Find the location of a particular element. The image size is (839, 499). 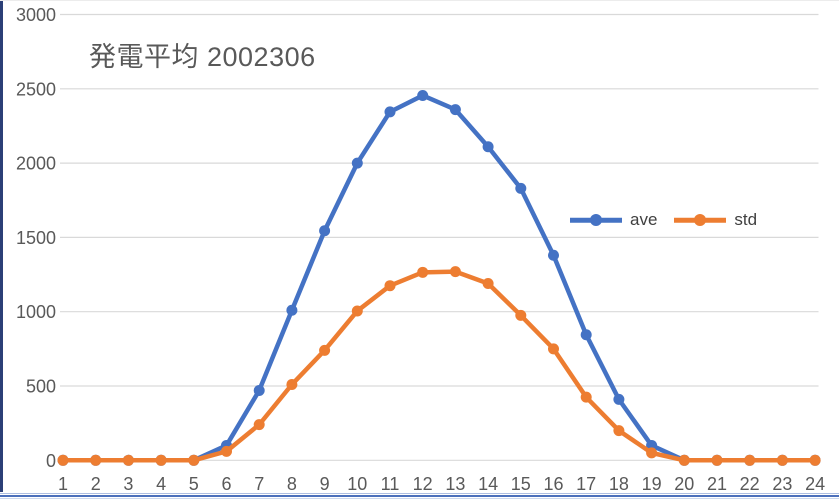

y-tick-label-3000: 3000 is located at coordinates (36, 15).